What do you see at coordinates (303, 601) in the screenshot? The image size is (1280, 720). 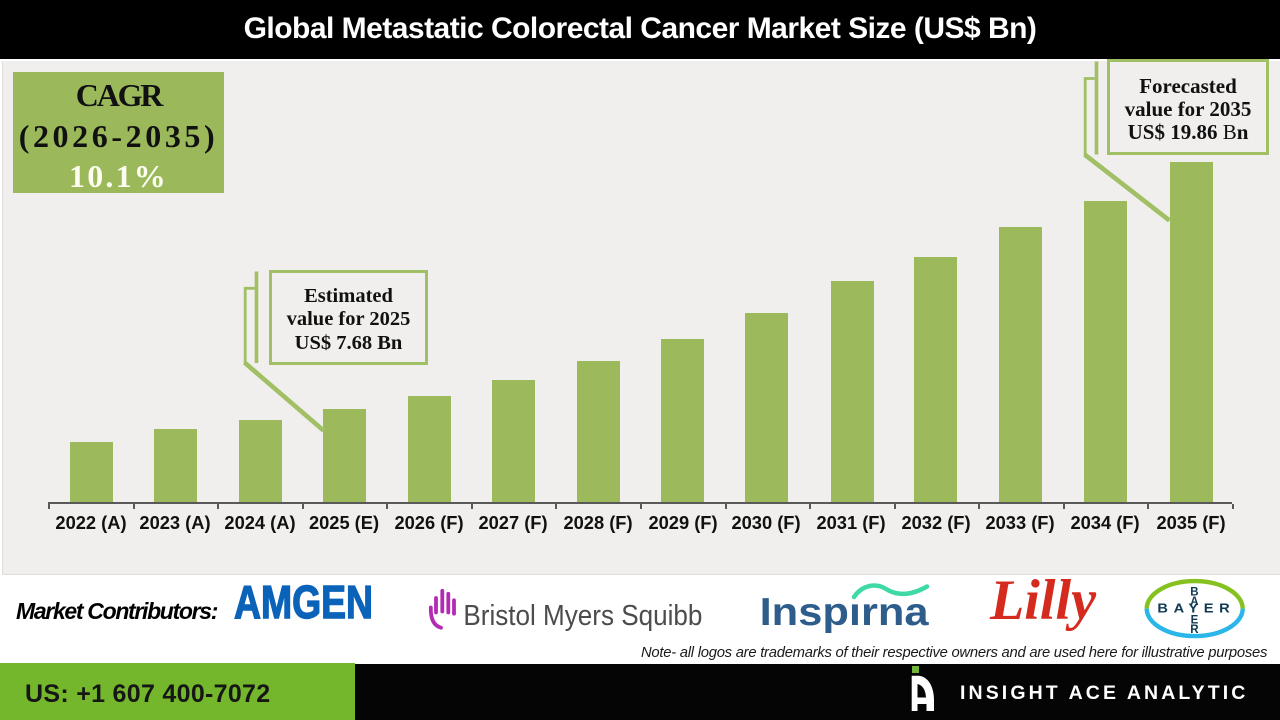 I see `svg-text: AMGEN` at bounding box center [303, 601].